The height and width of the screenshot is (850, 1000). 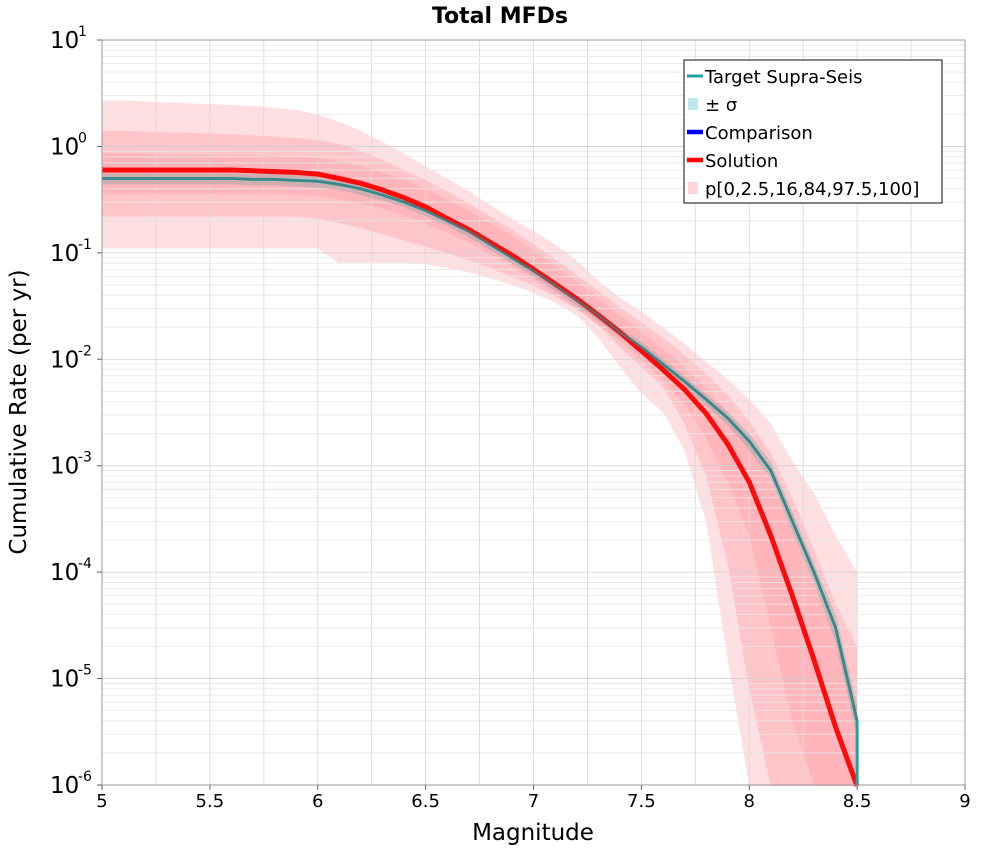 What do you see at coordinates (964, 801) in the screenshot?
I see `x-tick-label: 9` at bounding box center [964, 801].